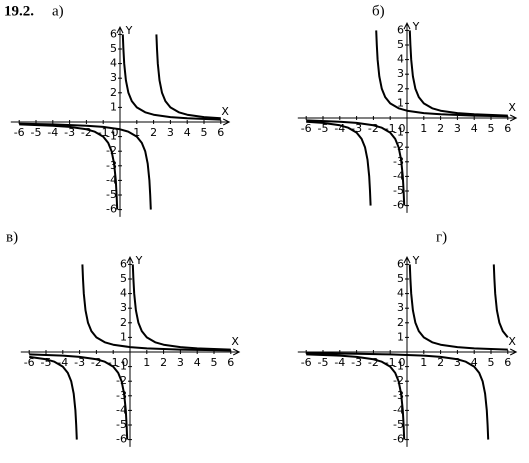 The image size is (529, 463). What do you see at coordinates (58, 11) in the screenshot?
I see `panel-label: а)` at bounding box center [58, 11].